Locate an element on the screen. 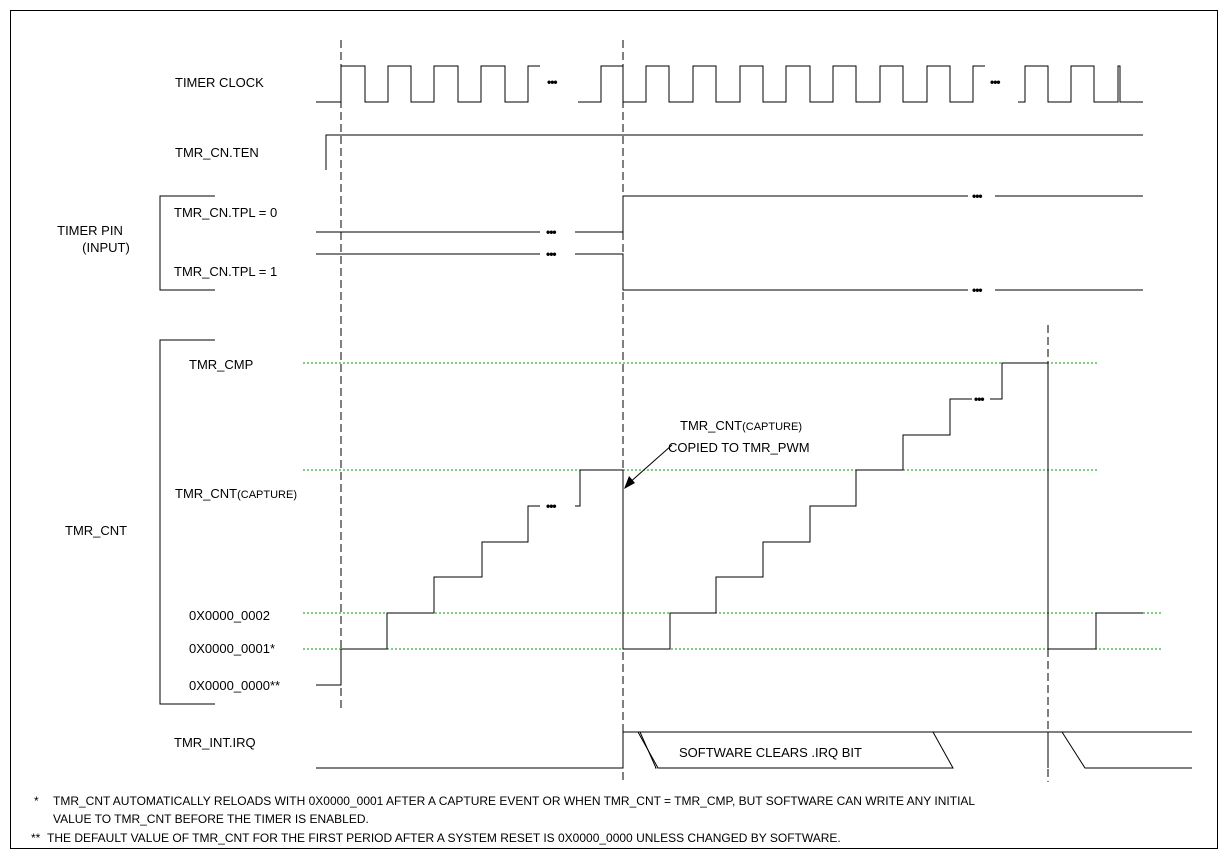  tmr-cn-ten-label: TMR_CN.TEN is located at coordinates (217, 152).